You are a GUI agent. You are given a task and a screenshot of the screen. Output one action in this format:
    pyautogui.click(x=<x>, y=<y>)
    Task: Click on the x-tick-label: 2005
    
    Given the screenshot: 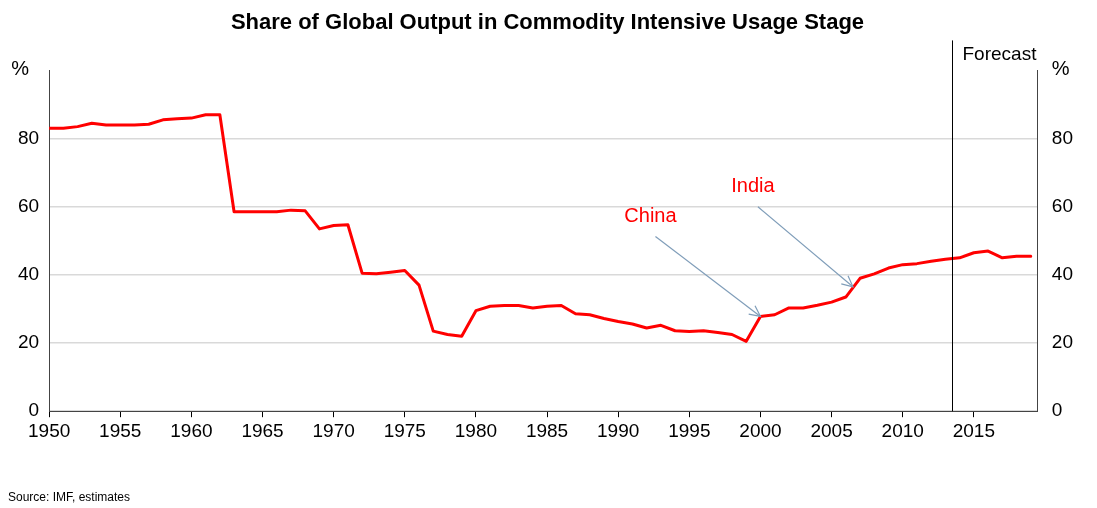 What is the action you would take?
    pyautogui.click(x=831, y=430)
    